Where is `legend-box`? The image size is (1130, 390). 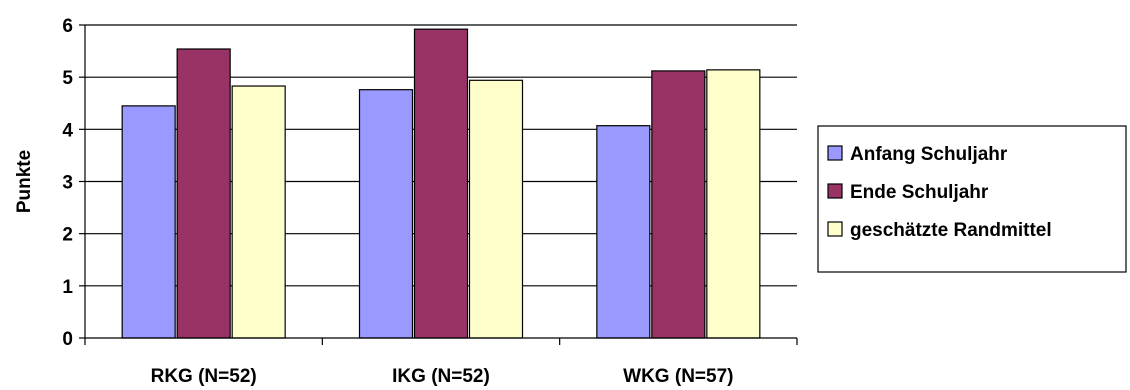 legend-box is located at coordinates (972, 199).